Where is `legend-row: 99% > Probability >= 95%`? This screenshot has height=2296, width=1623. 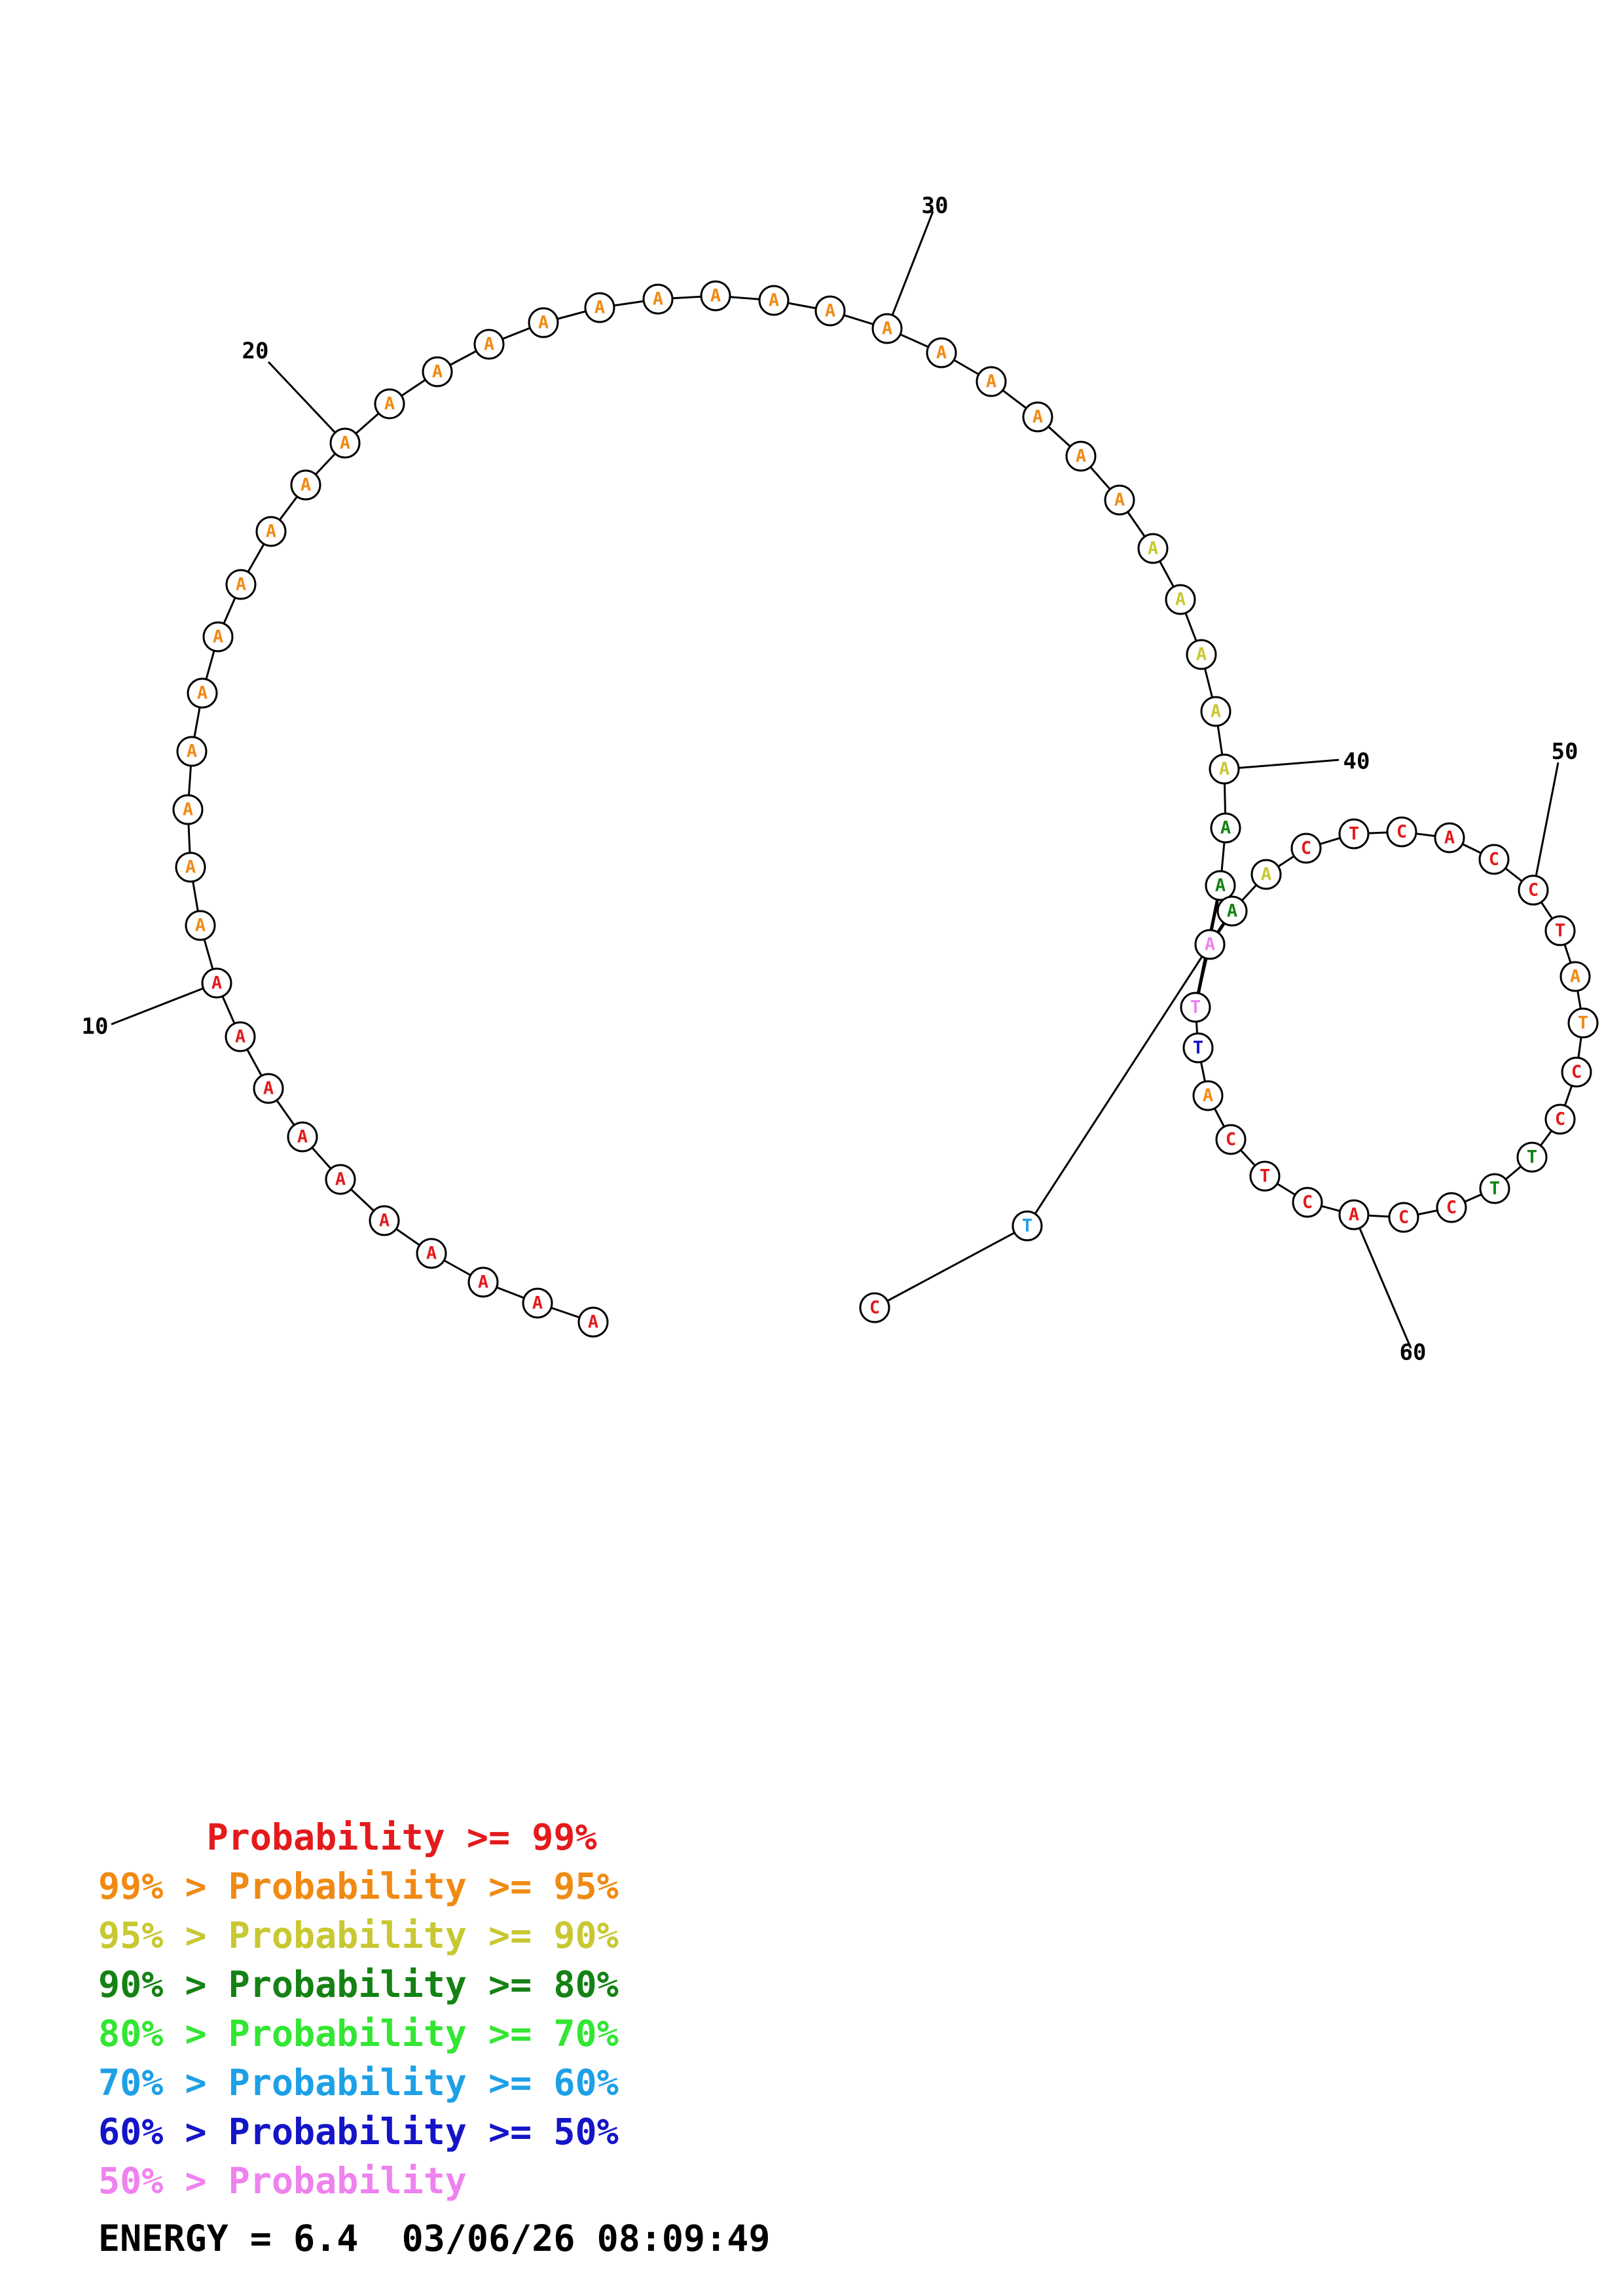
legend-row: 99% > Probability >= 95% is located at coordinates (358, 1886).